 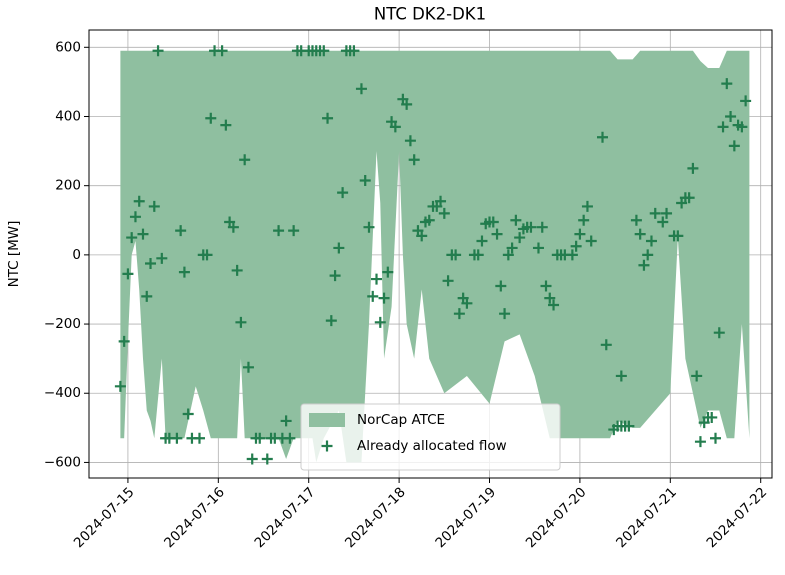 I want to click on y-tick-label: 0, so click(x=76, y=255).